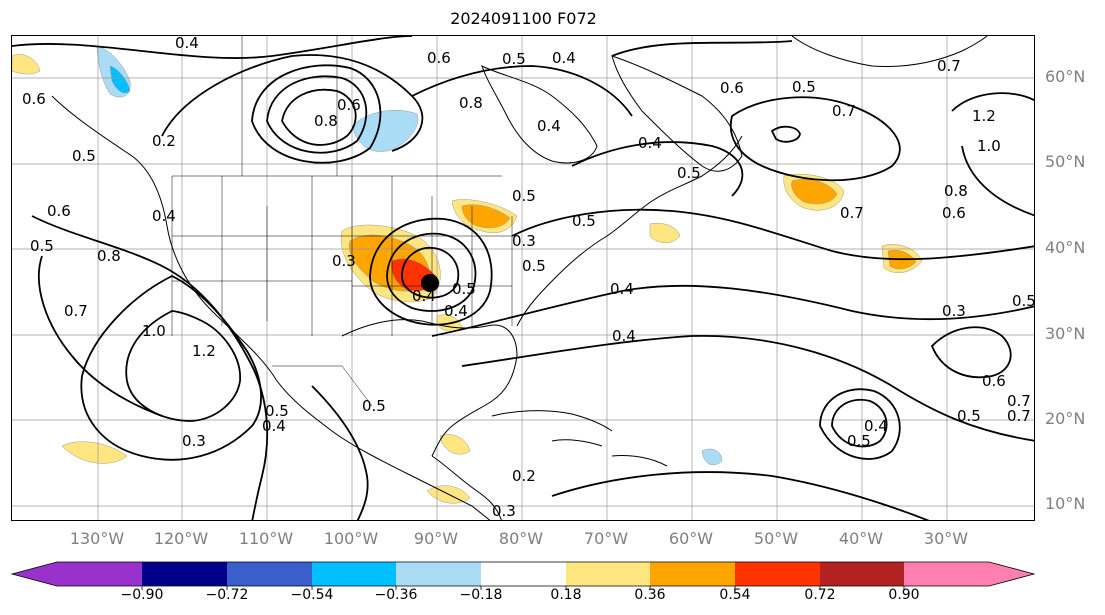  I want to click on contour-label: 1.2, so click(204, 351).